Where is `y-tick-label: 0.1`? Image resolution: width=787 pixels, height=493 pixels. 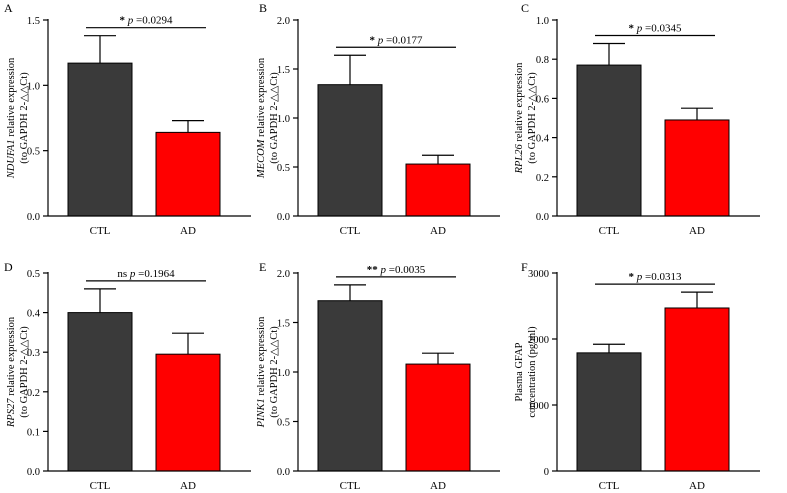
y-tick-label: 0.1 is located at coordinates (33, 432).